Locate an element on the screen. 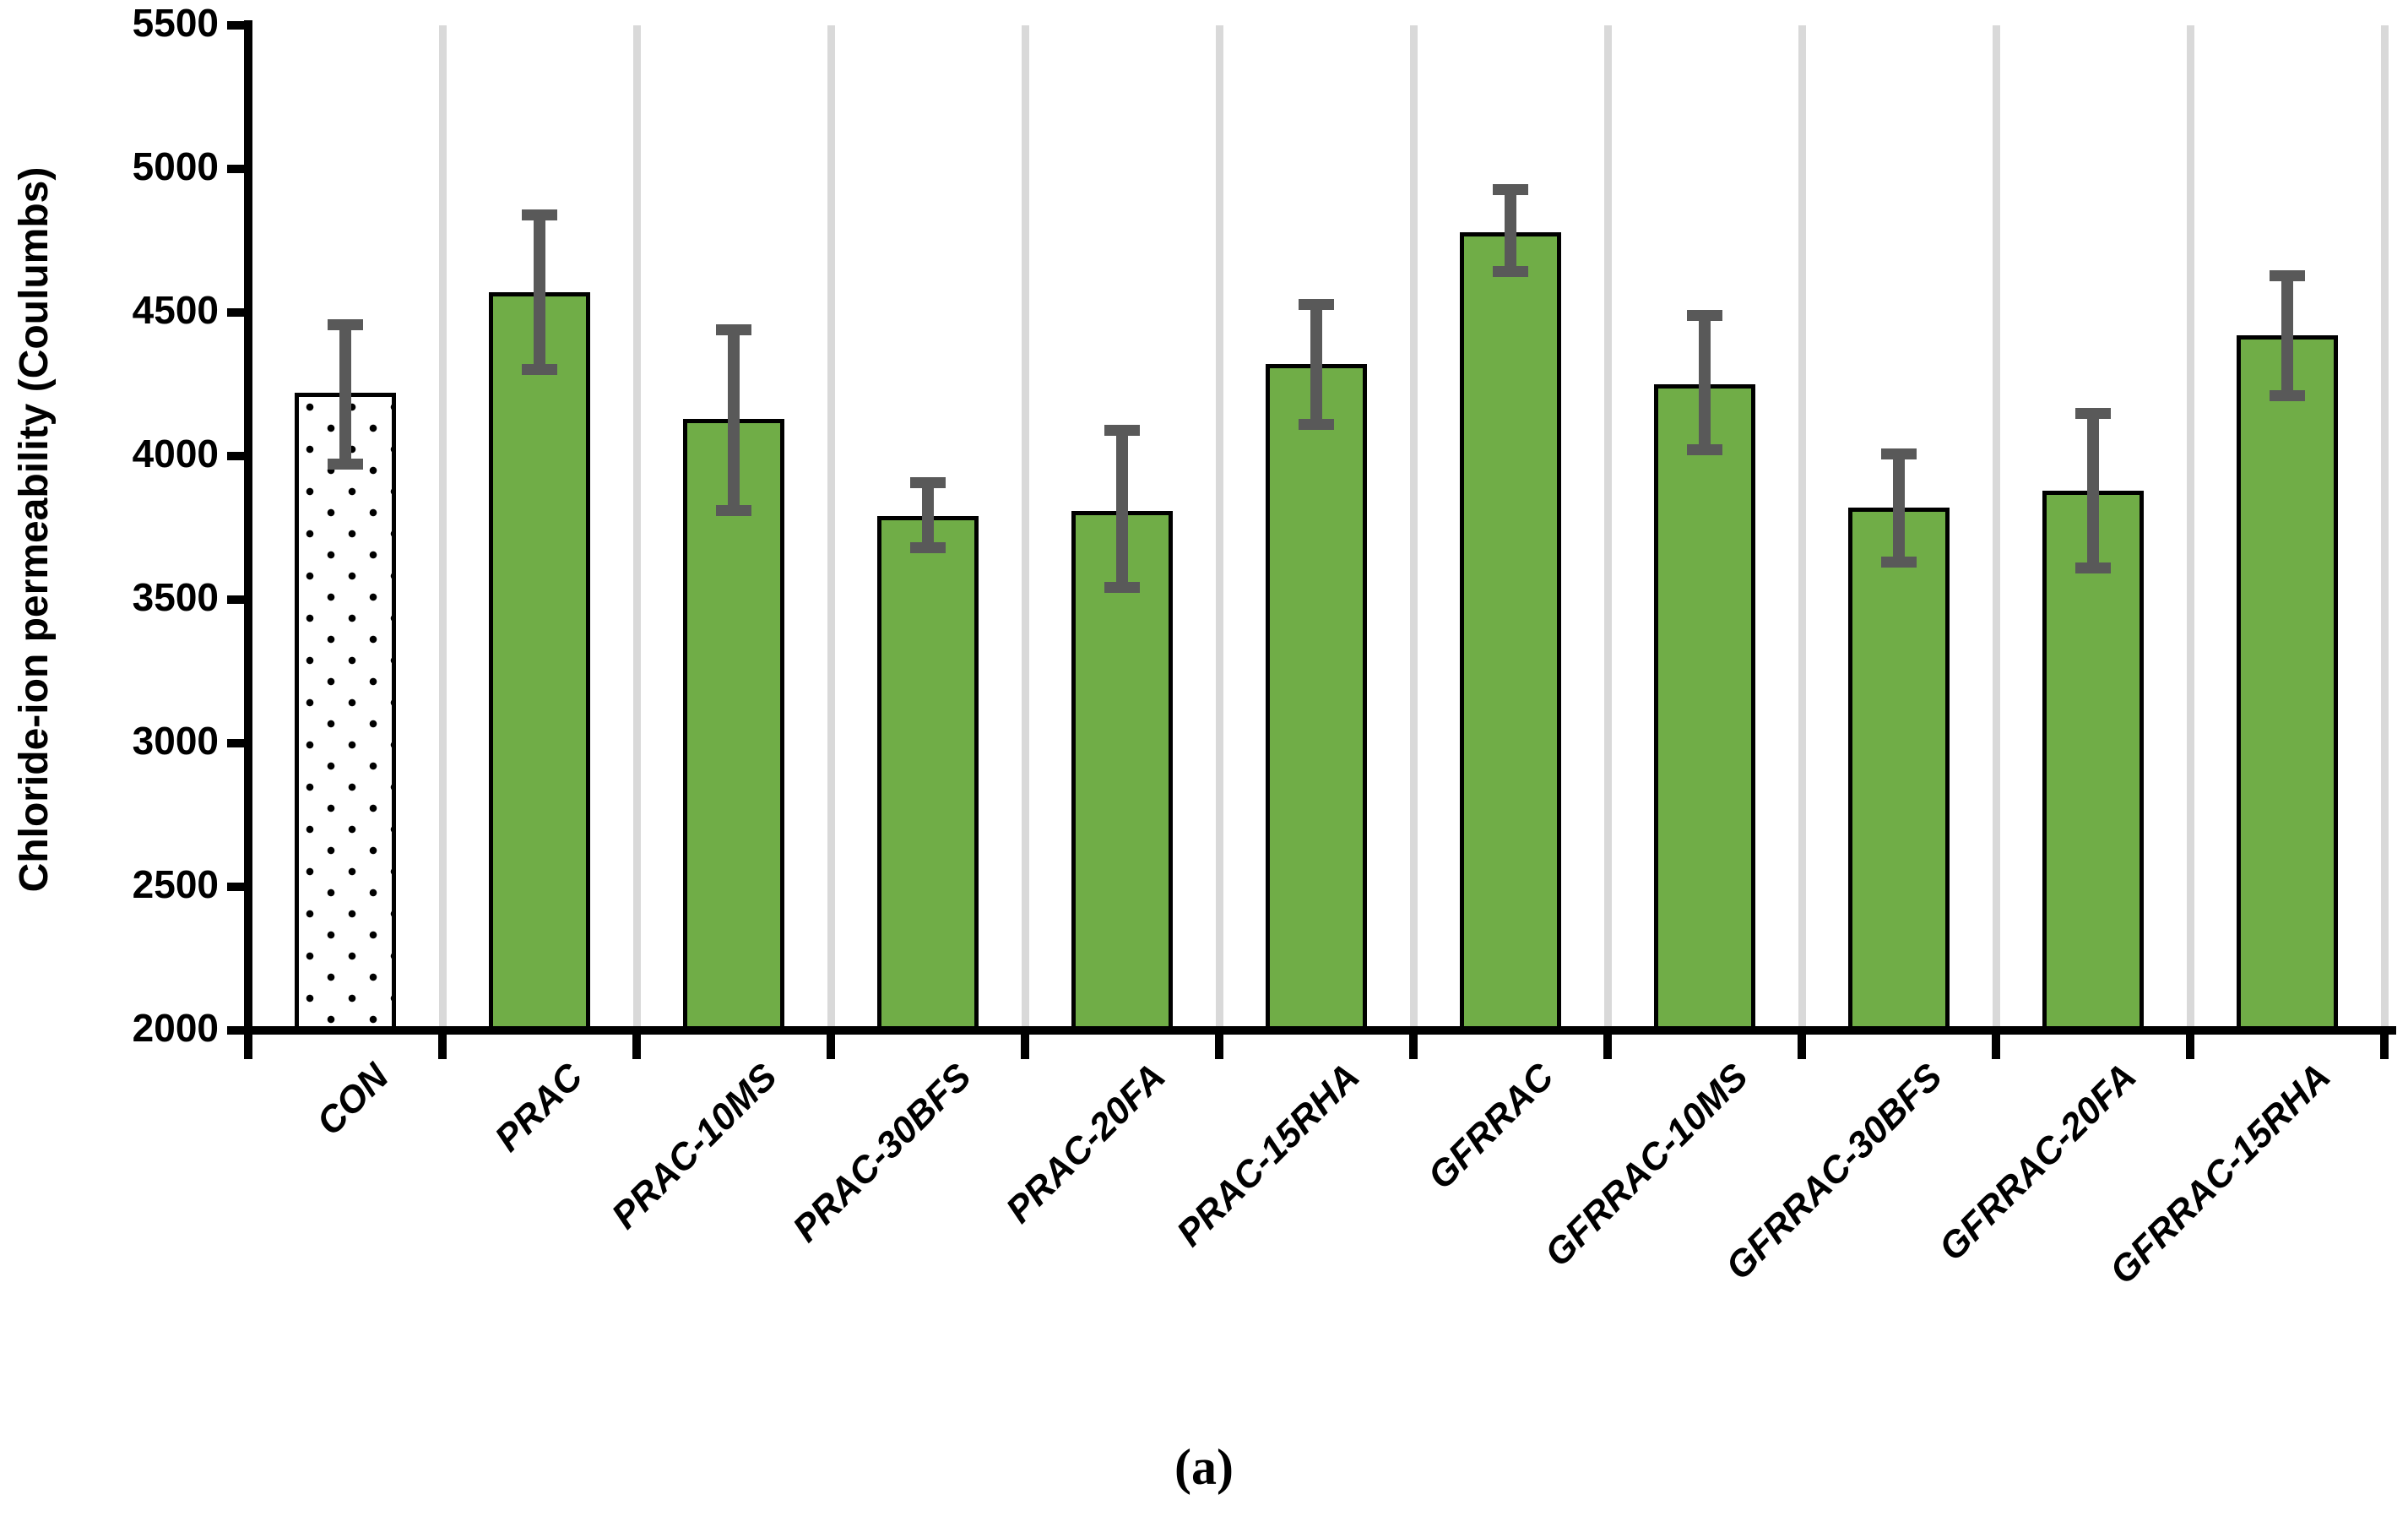 Image resolution: width=2408 pixels, height=1527 pixels. x-tick-label-GFRRAC-10MS: GFRRAC-10MS is located at coordinates (1646, 1165).